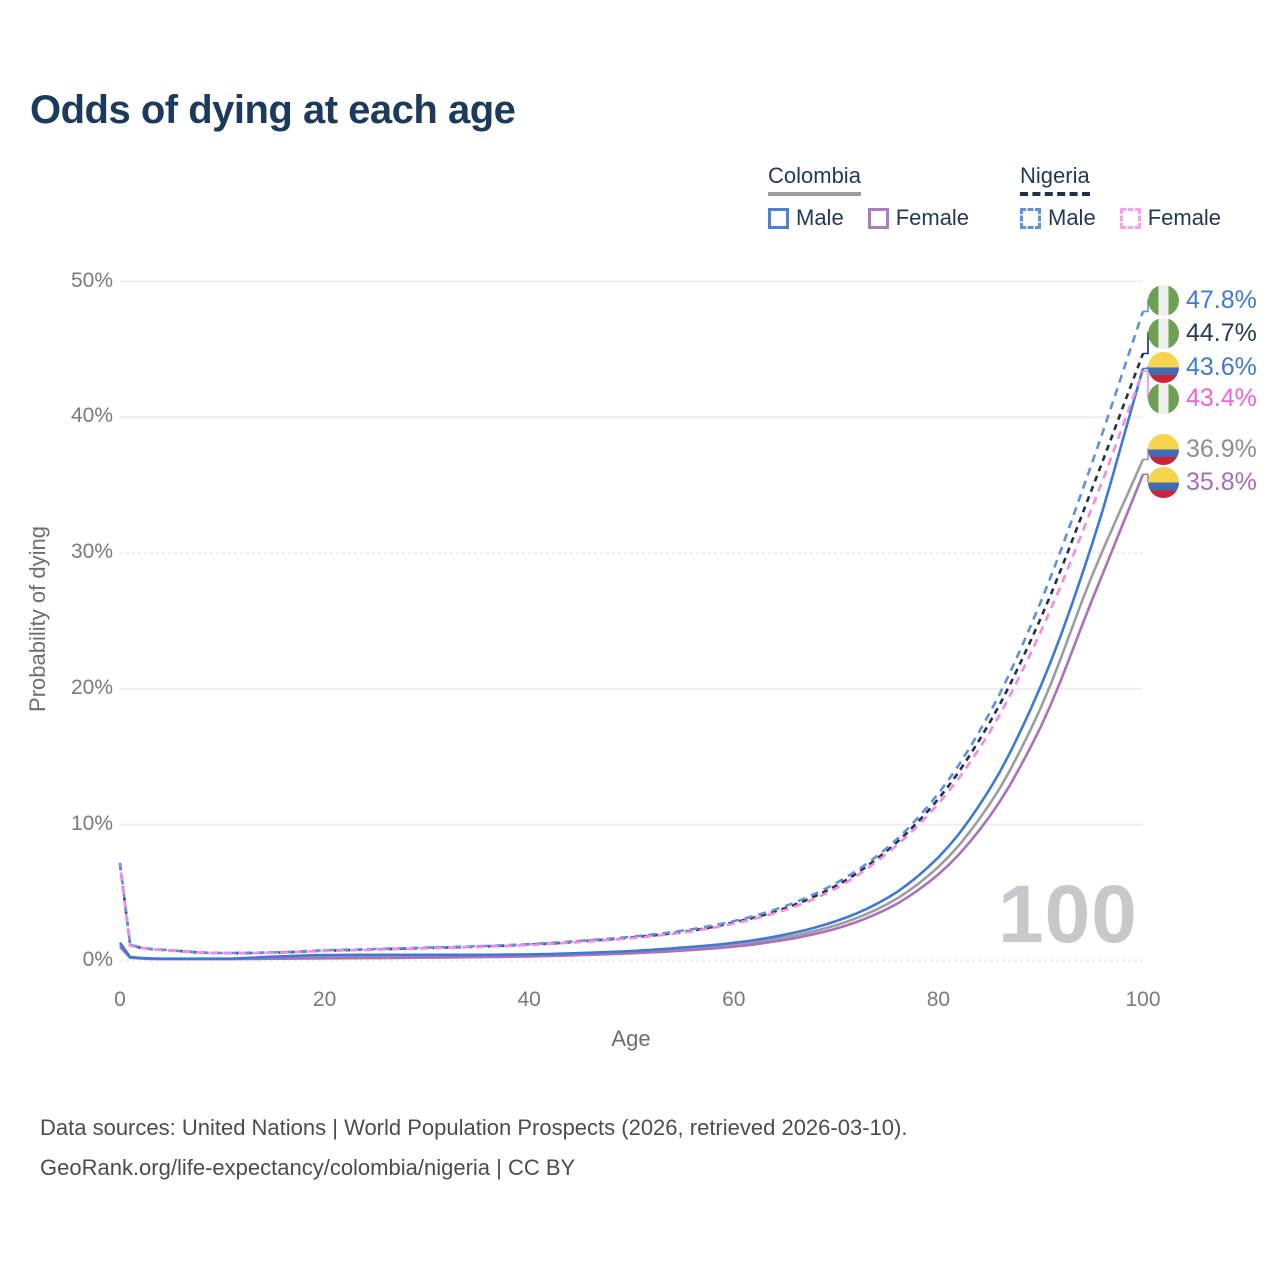 The width and height of the screenshot is (1280, 1280). I want to click on end-value: 36.9%, so click(1221, 448).